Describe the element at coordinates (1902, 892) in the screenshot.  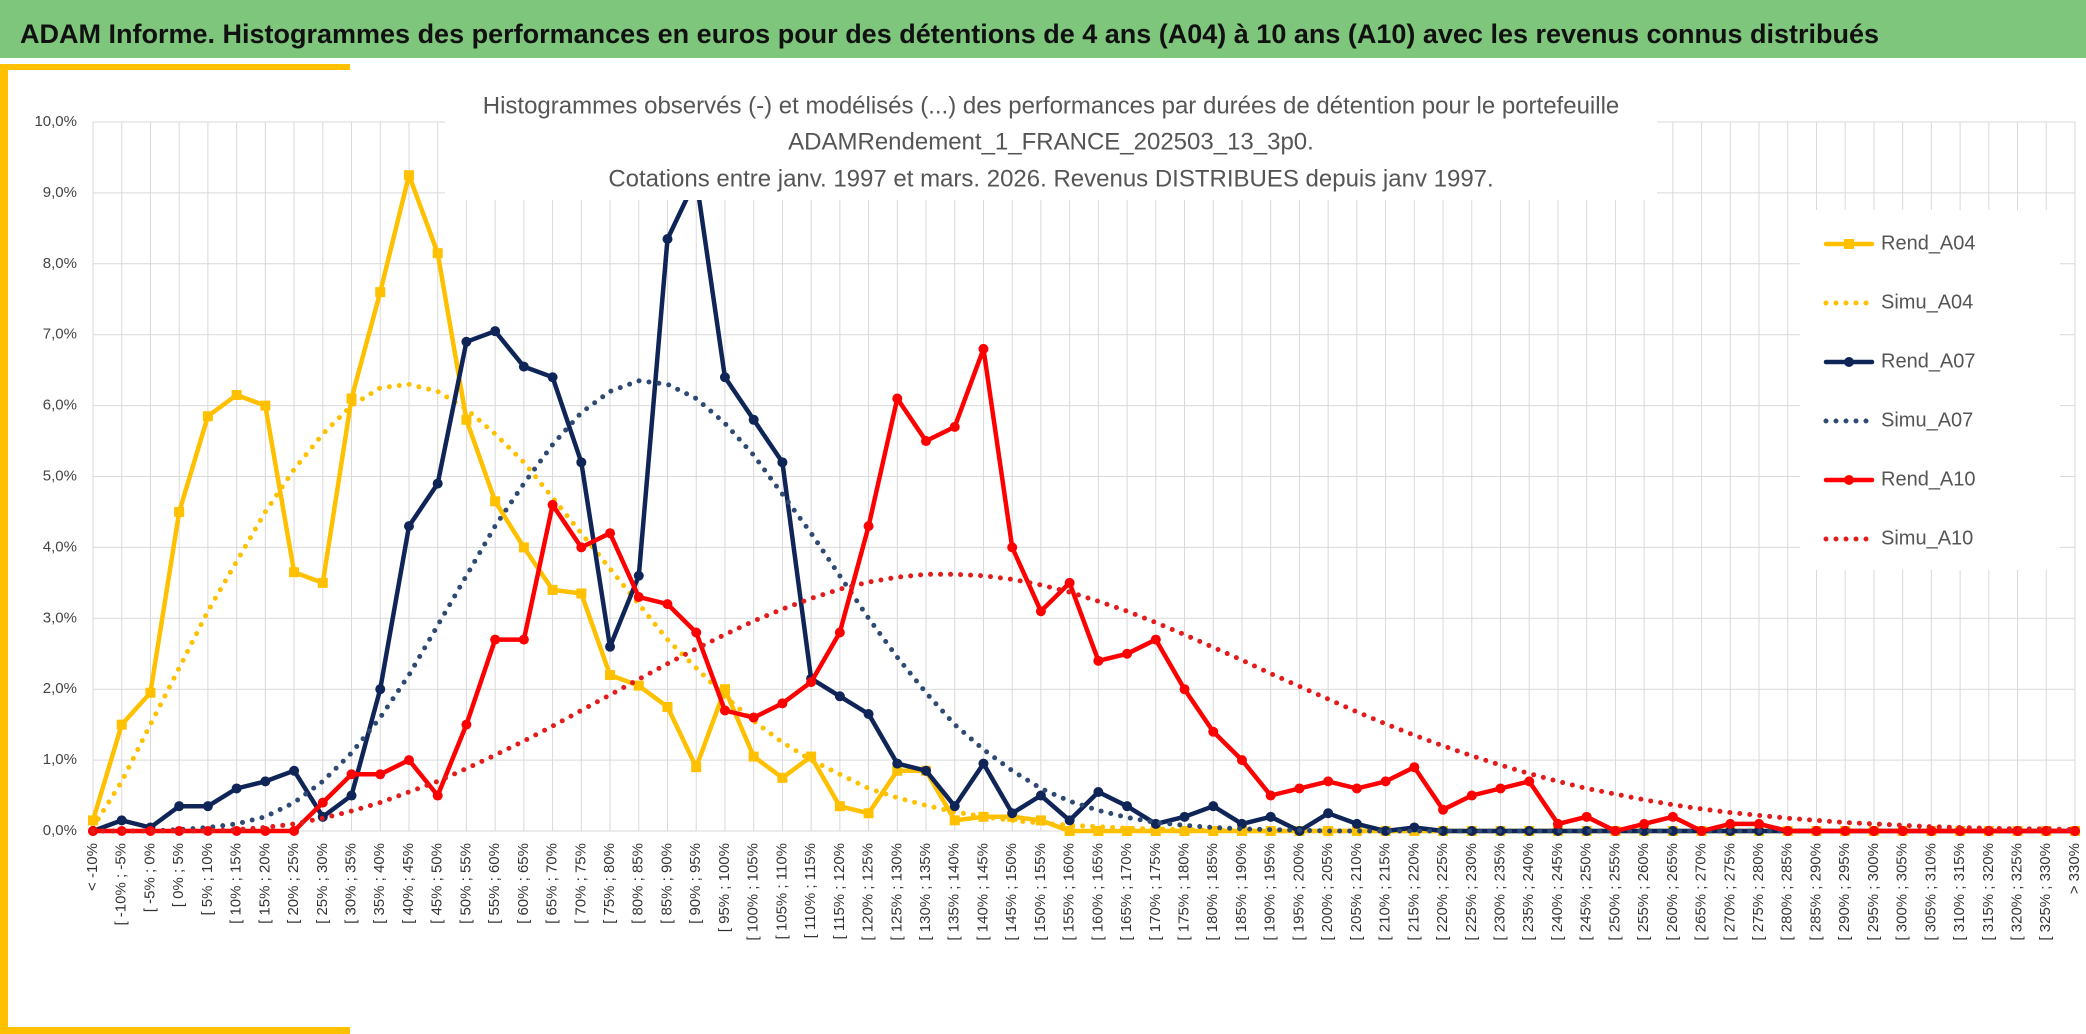
I see `x-tick-label: [ 300% ; 305%` at that location.